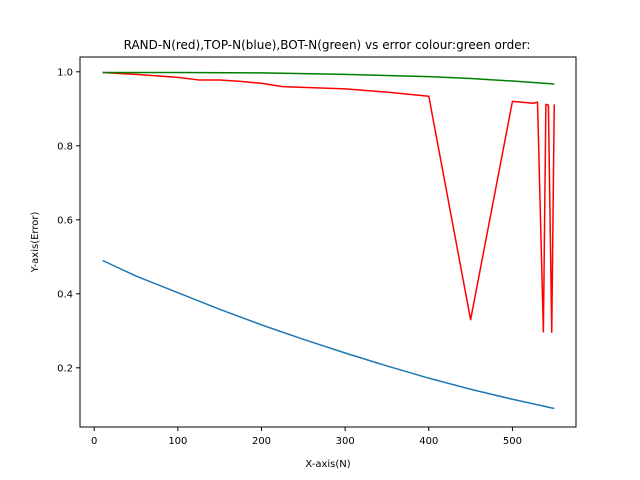 The height and width of the screenshot is (480, 640). Describe the element at coordinates (512, 441) in the screenshot. I see `x-tick-label: 500` at that location.